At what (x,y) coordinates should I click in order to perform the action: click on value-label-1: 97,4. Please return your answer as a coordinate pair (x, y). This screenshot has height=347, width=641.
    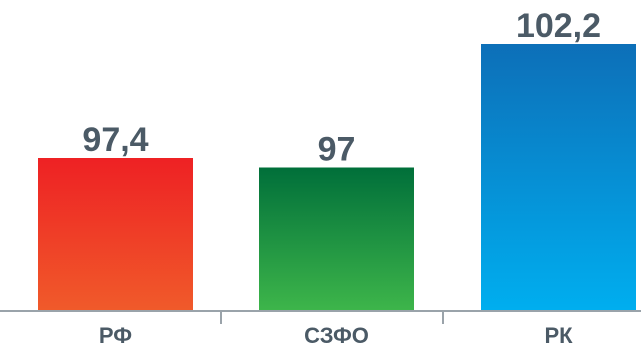
    Looking at the image, I should click on (115, 140).